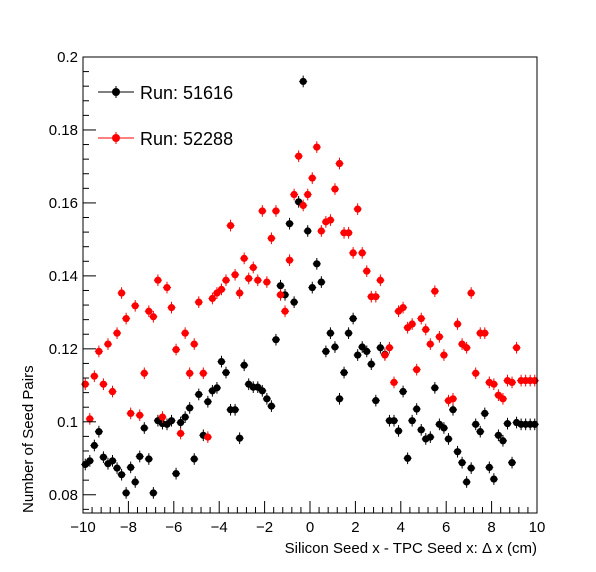 The image size is (596, 572). What do you see at coordinates (401, 527) in the screenshot?
I see `x-tick-label: 4` at bounding box center [401, 527].